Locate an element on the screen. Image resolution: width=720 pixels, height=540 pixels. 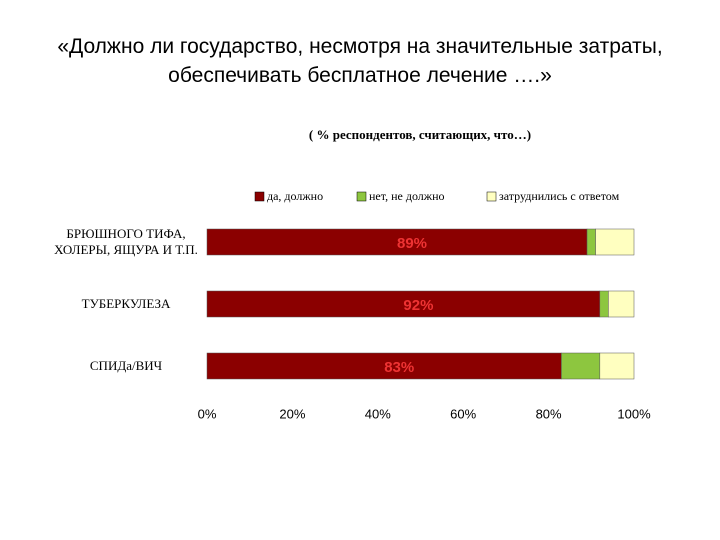
legend-label: нет, не должно is located at coordinates (407, 196).